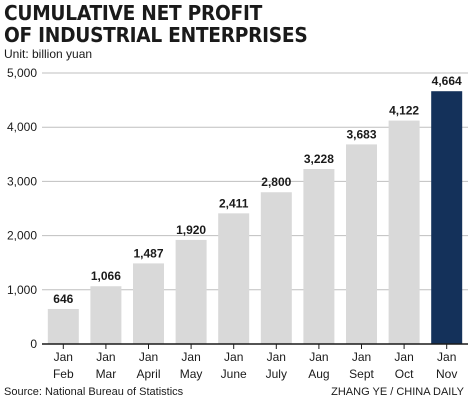 The height and width of the screenshot is (406, 470). Describe the element at coordinates (148, 253) in the screenshot. I see `data-label: 1,487` at that location.